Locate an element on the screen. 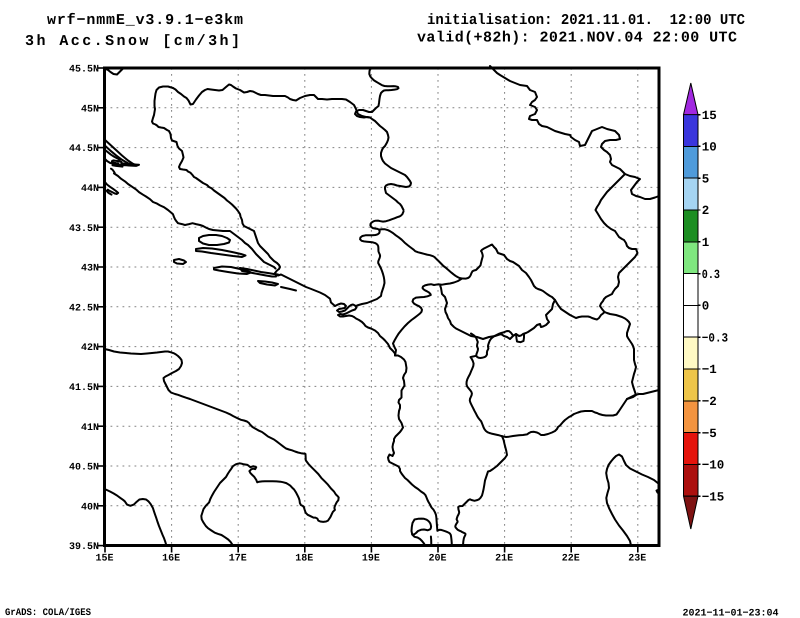 Image resolution: width=800 pixels, height=618 pixels. svg-text: 10 is located at coordinates (709, 148).